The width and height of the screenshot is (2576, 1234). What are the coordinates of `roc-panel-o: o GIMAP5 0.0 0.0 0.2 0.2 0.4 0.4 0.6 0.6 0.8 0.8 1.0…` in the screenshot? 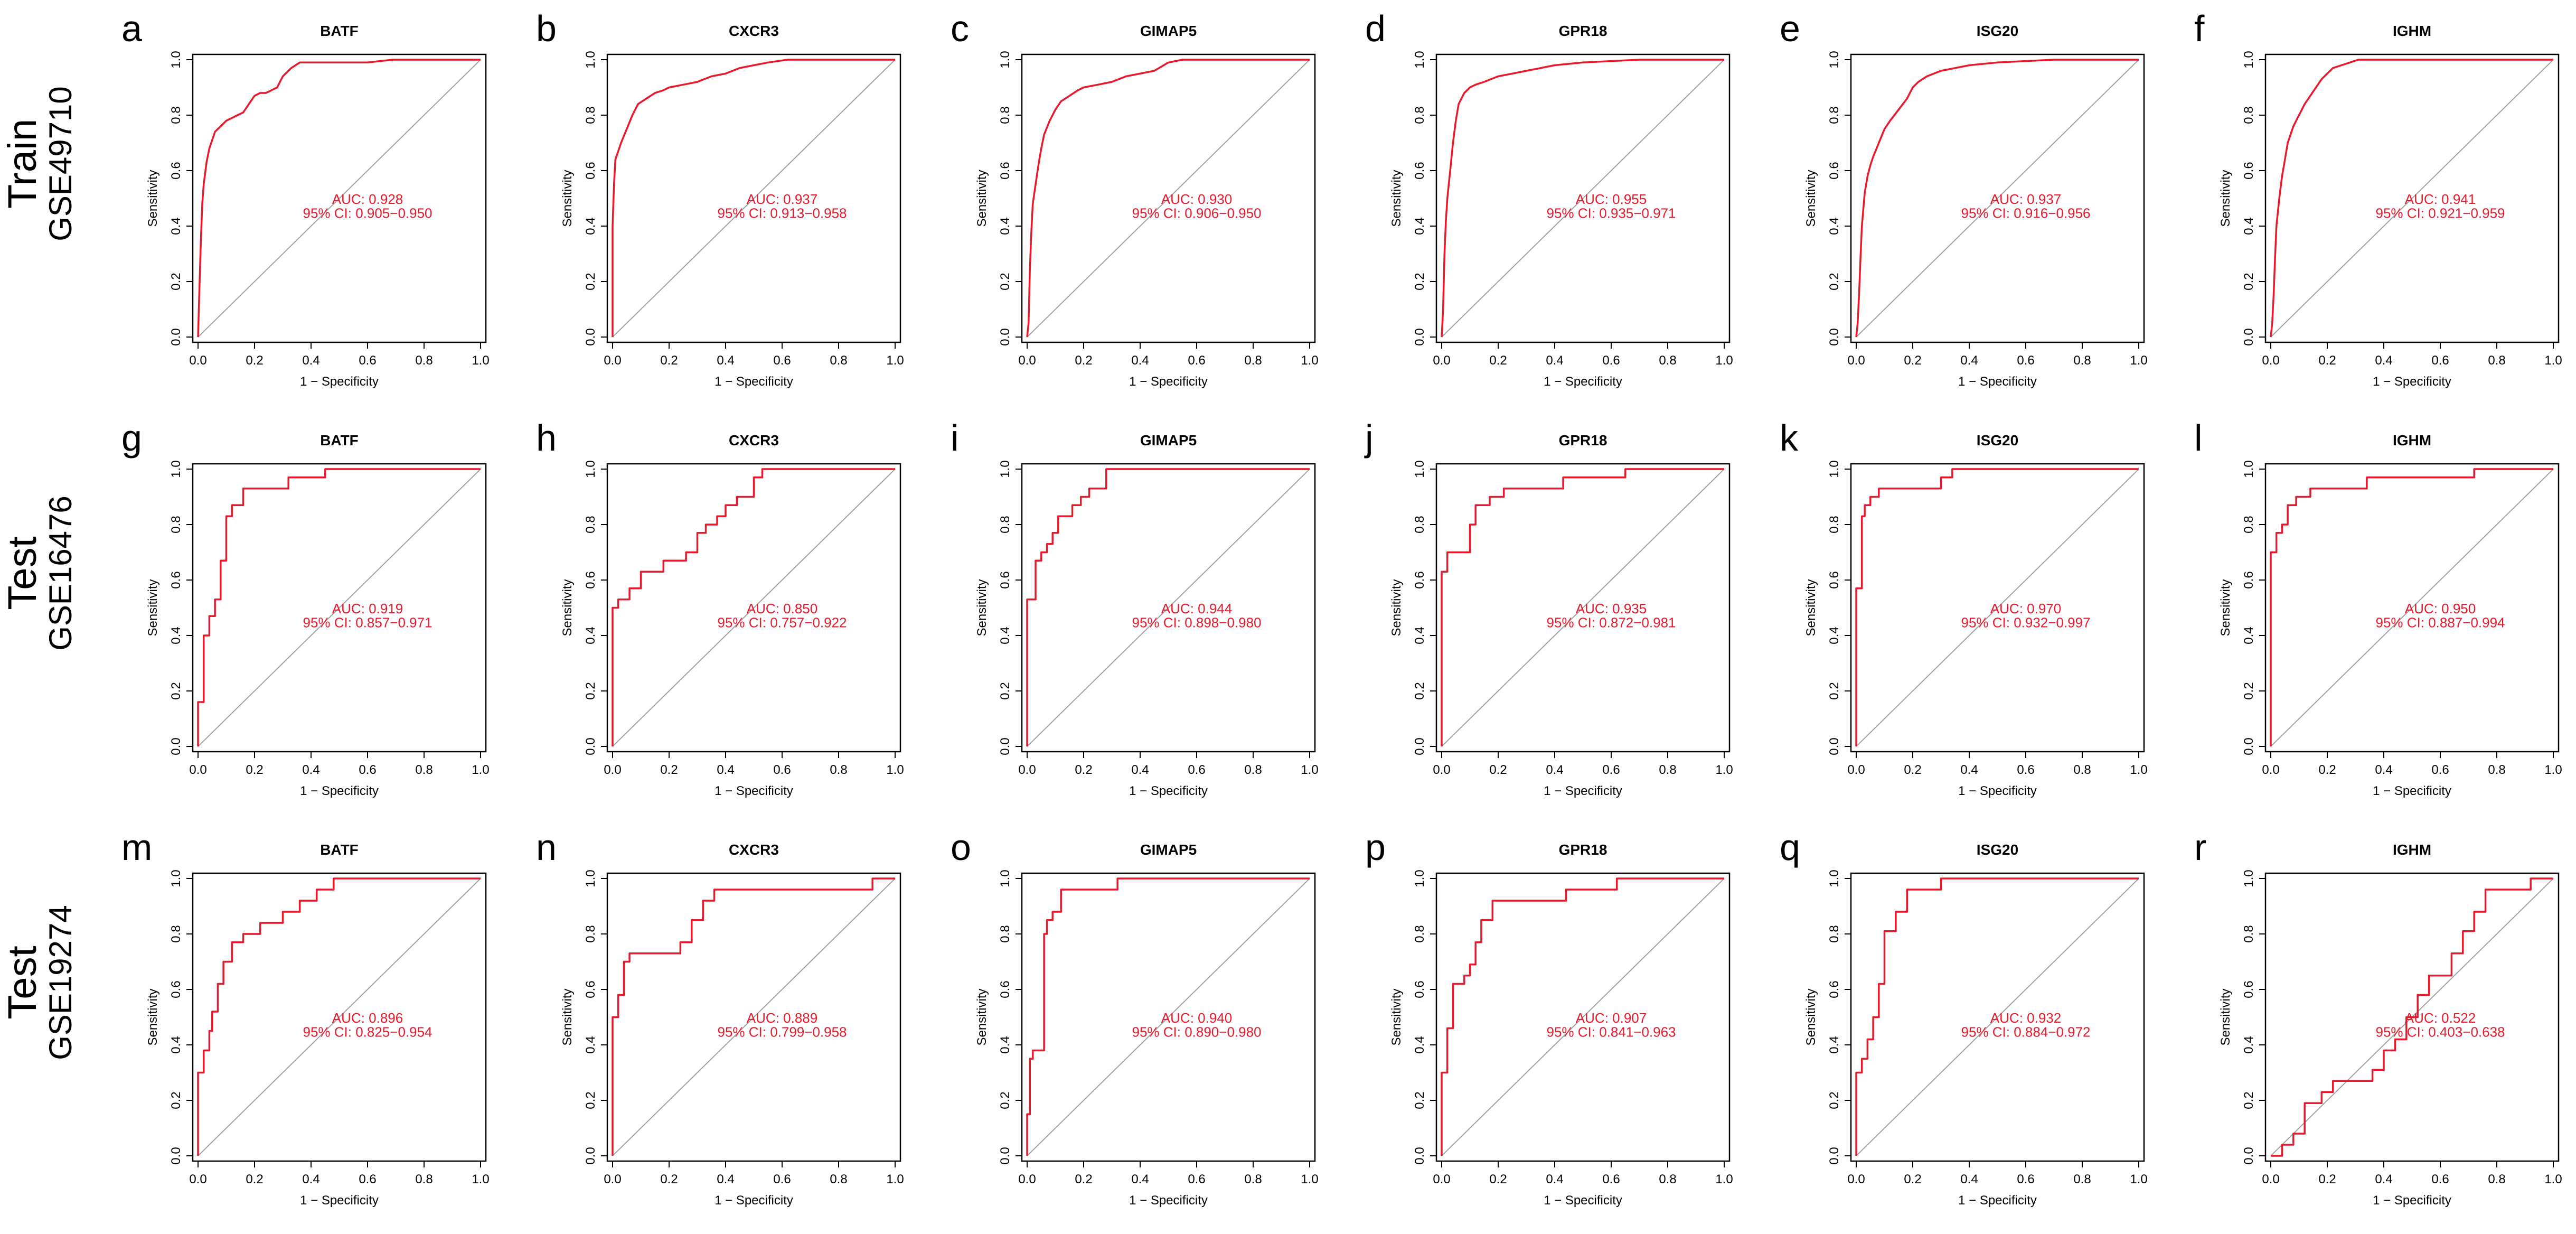 It's located at (1135, 1017).